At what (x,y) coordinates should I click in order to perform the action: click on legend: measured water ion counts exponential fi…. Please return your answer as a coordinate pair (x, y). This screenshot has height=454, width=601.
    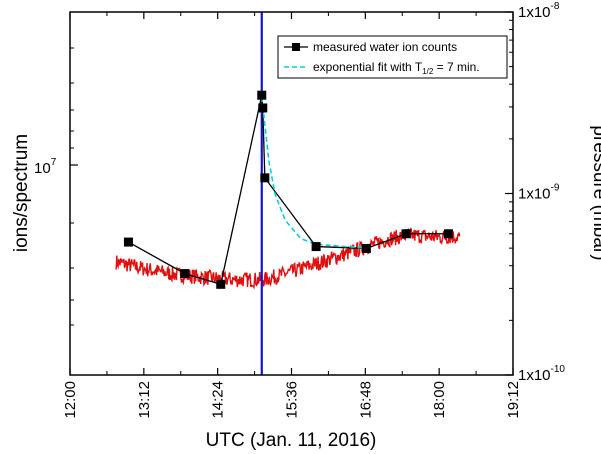
    Looking at the image, I should click on (392, 57).